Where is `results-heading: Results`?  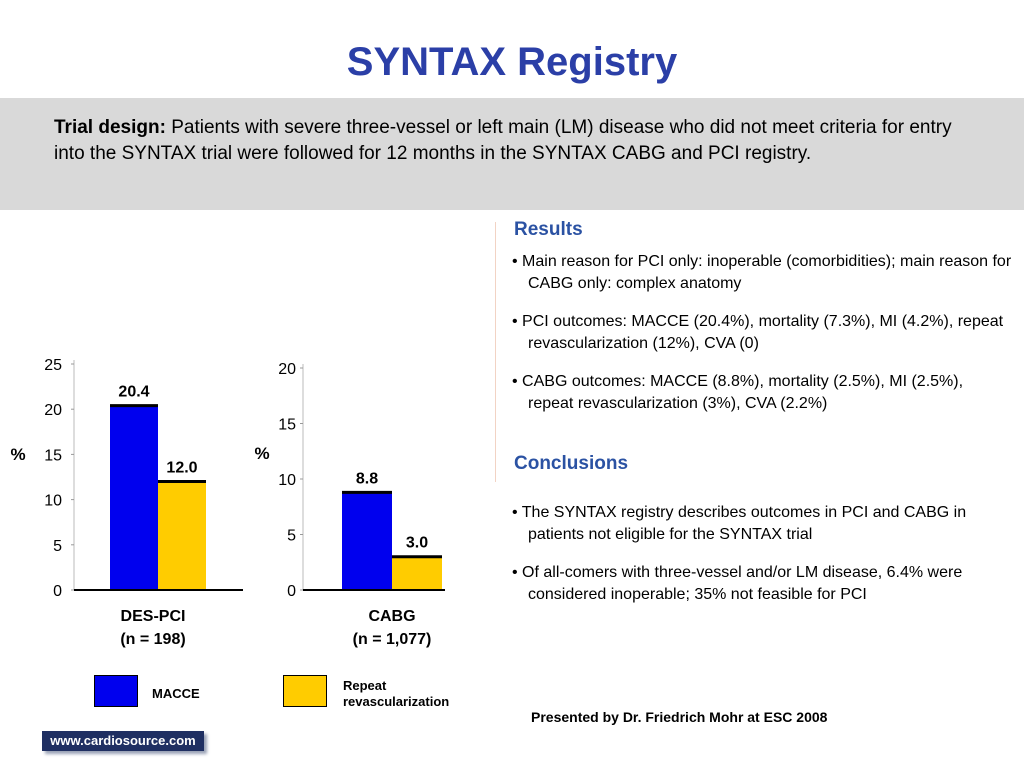 results-heading: Results is located at coordinates (548, 229).